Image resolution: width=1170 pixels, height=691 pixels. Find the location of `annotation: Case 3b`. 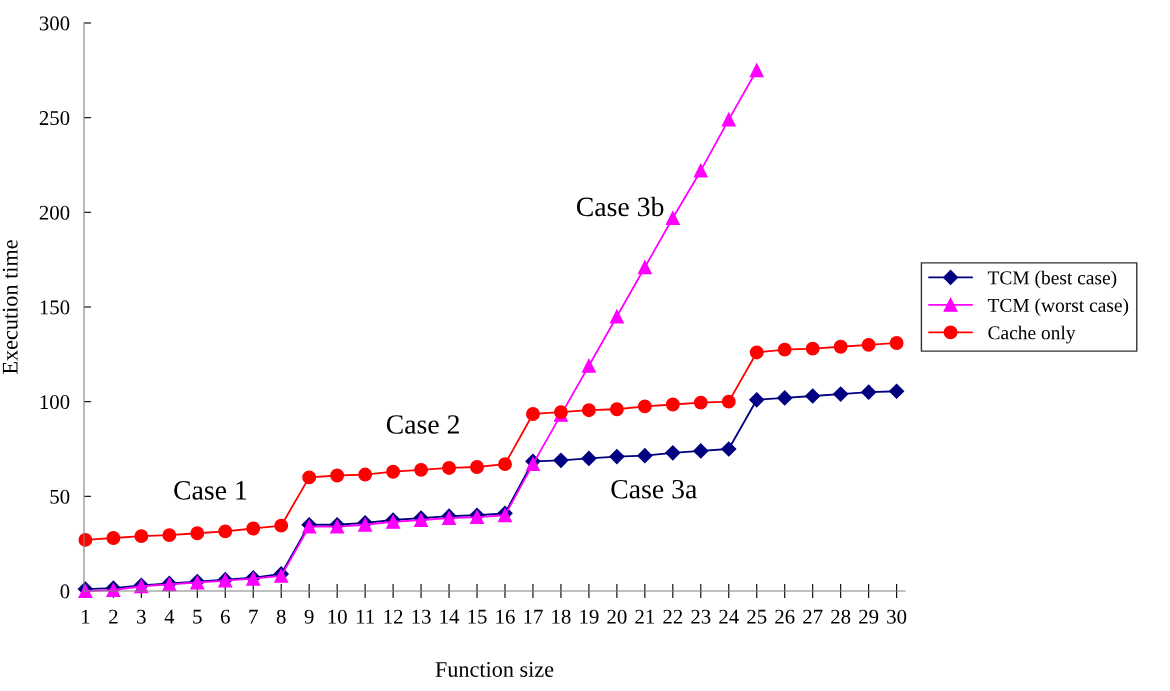

annotation: Case 3b is located at coordinates (620, 206).